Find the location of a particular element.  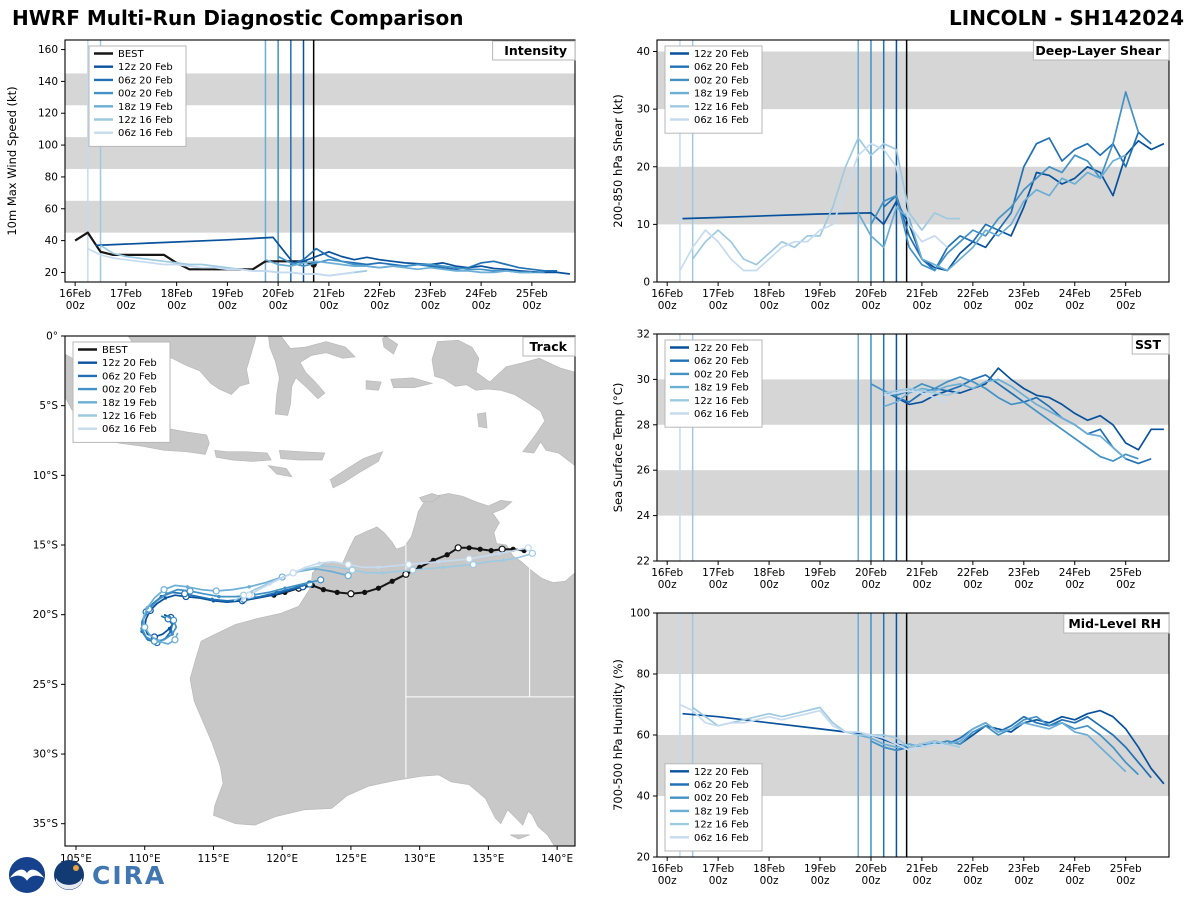

noaa-logo-icon is located at coordinates (27, 875).